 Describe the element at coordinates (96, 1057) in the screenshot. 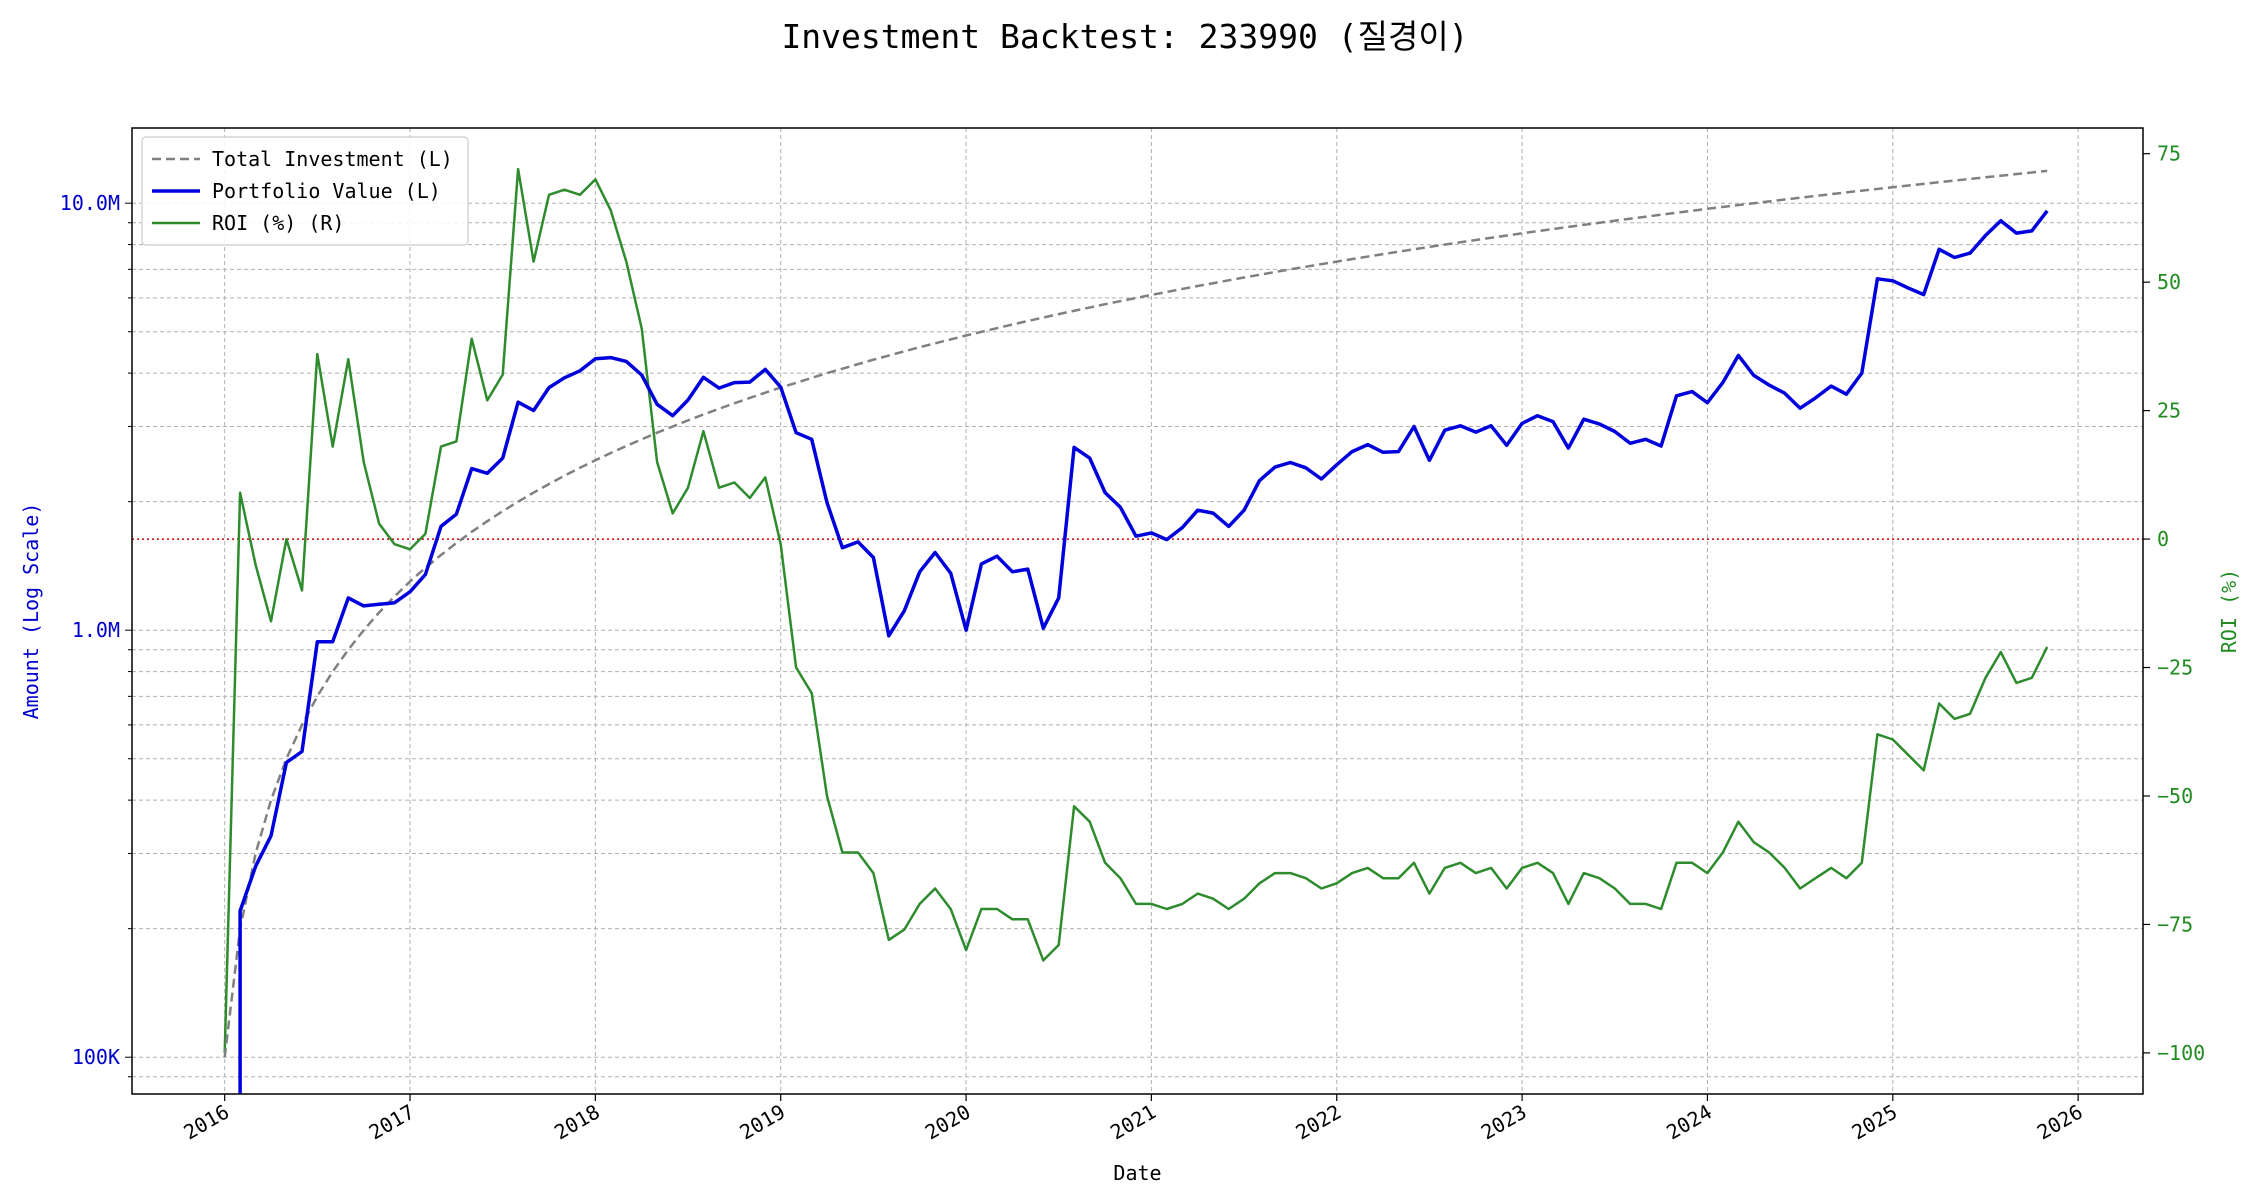

I see `y-left-tick-label: 100K` at that location.